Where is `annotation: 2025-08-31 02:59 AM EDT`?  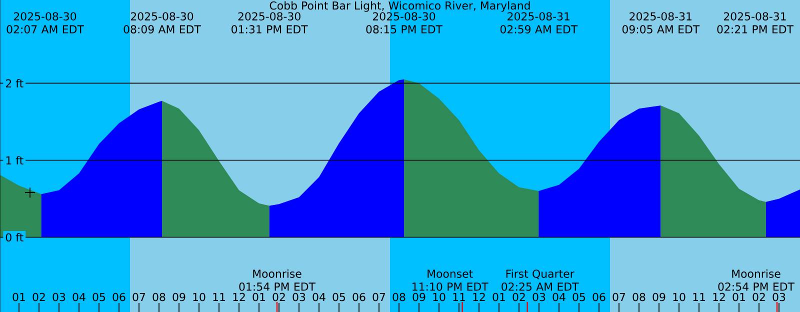 annotation: 2025-08-31 02:59 AM EDT is located at coordinates (539, 23).